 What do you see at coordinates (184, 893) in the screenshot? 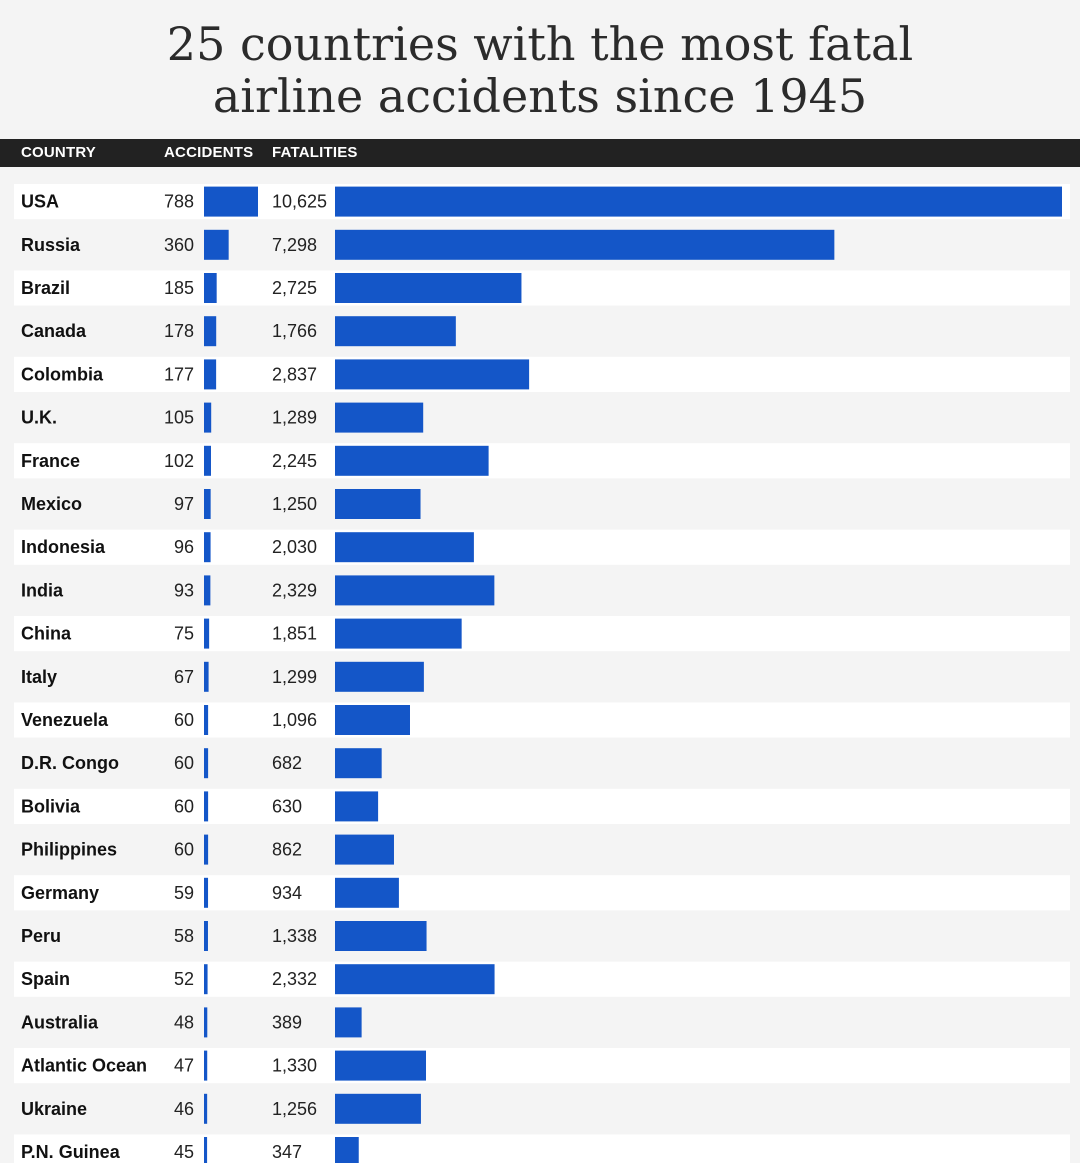
I see `accidents-value: 59` at bounding box center [184, 893].